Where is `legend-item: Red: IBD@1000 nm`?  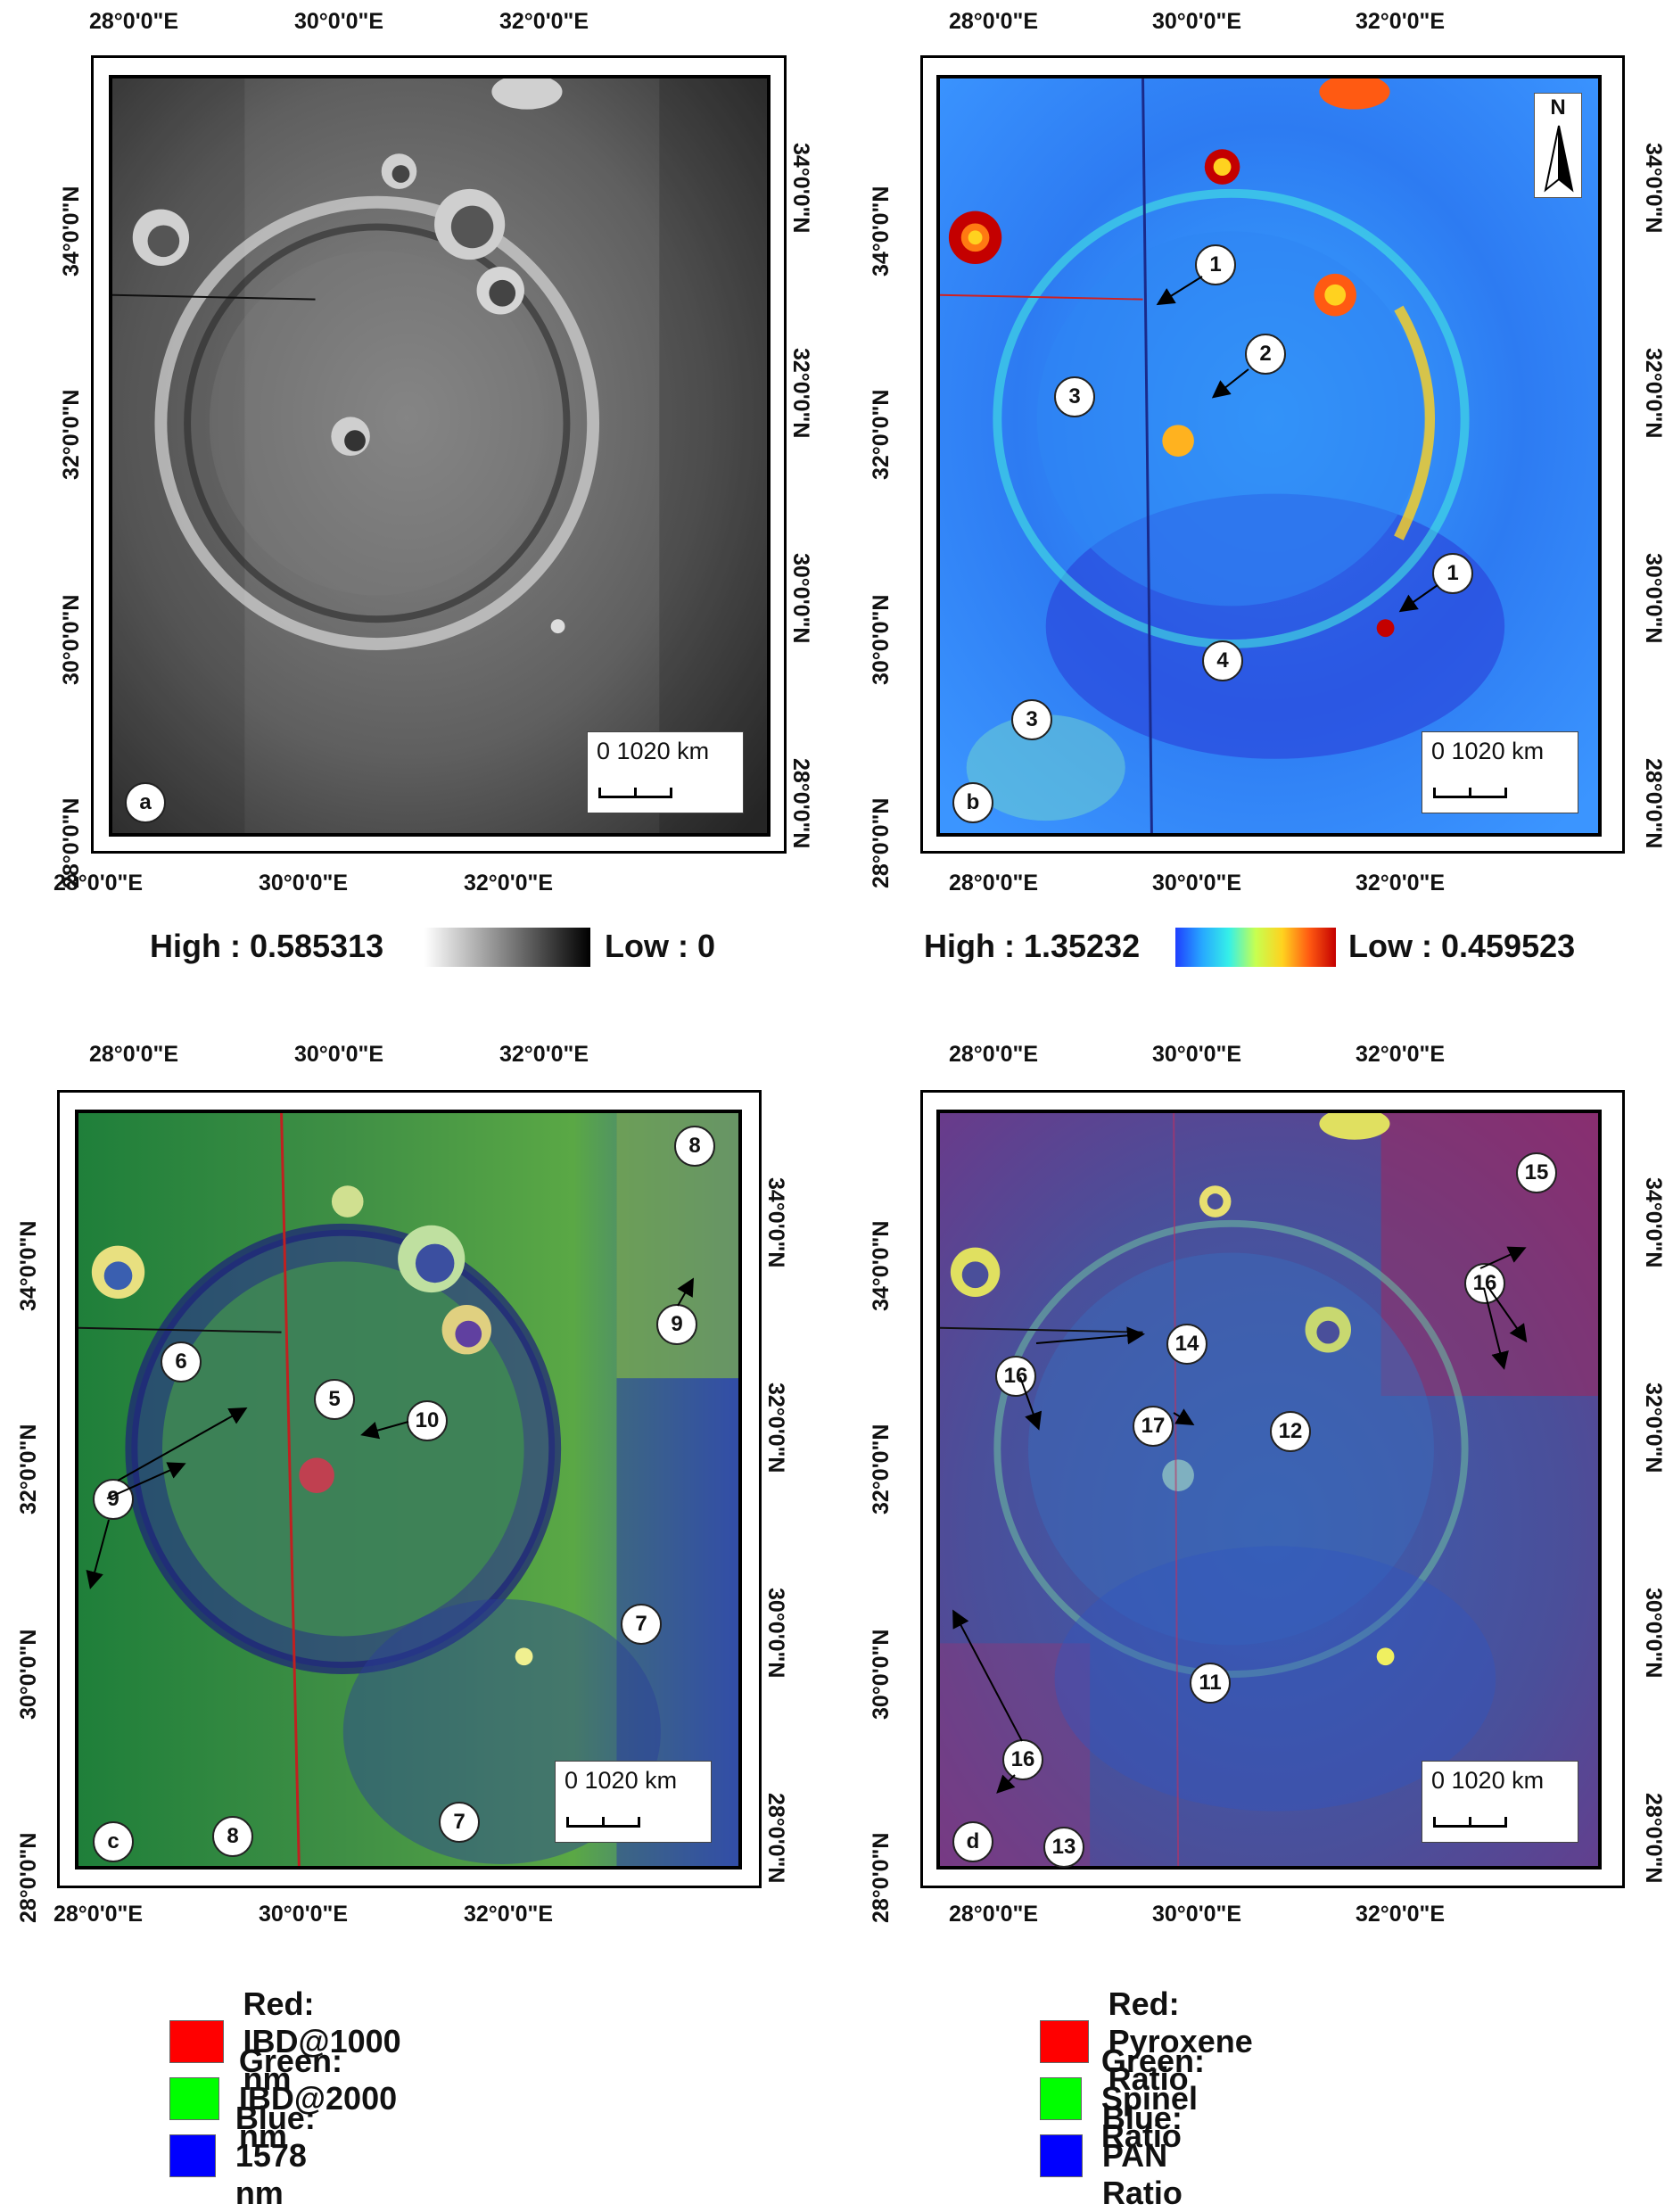
legend-item: Red: IBD@1000 nm is located at coordinates (300, 2042).